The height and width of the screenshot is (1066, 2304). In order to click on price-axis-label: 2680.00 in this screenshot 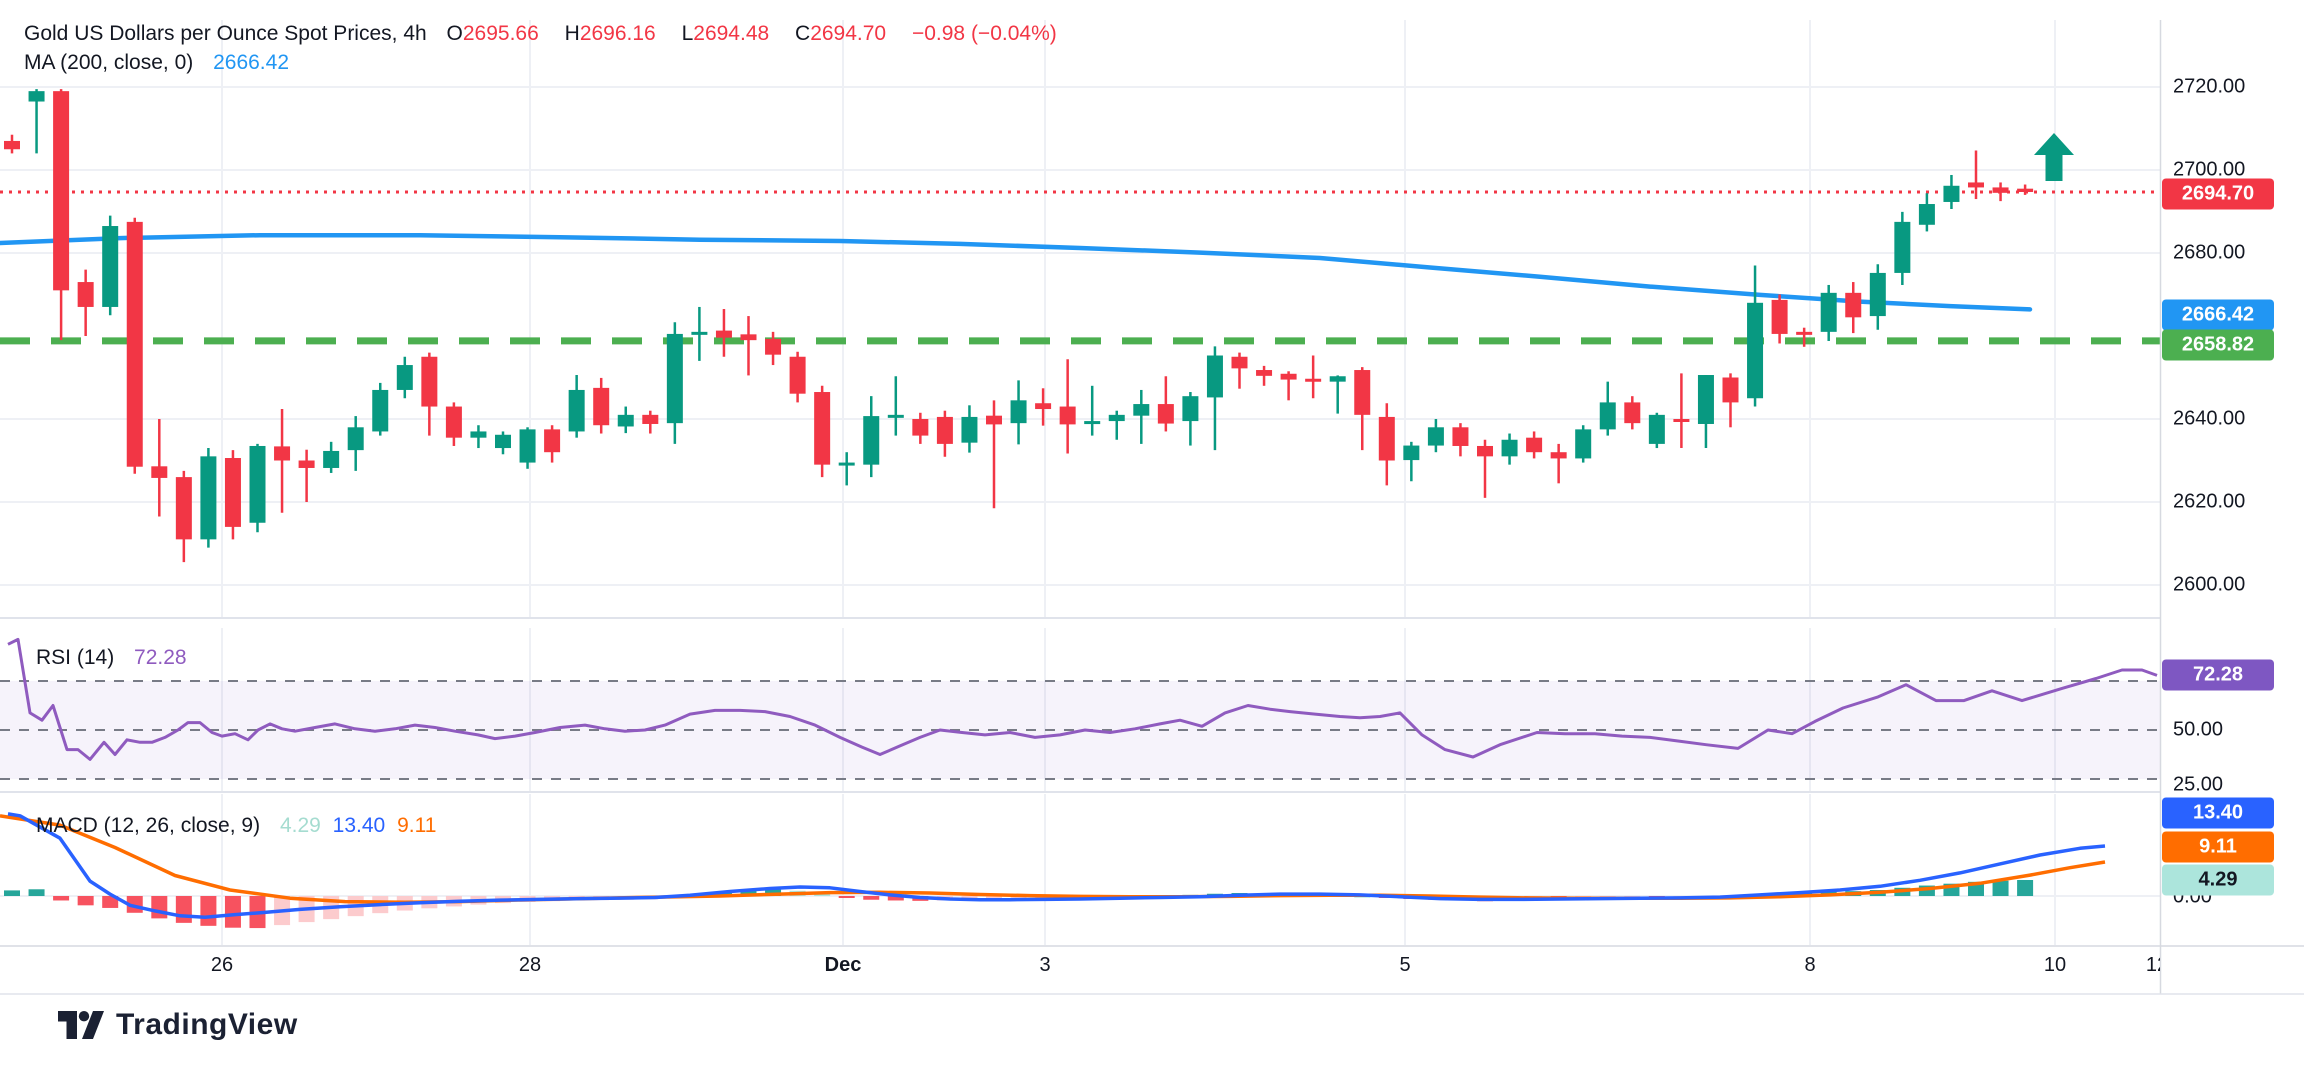, I will do `click(2209, 252)`.